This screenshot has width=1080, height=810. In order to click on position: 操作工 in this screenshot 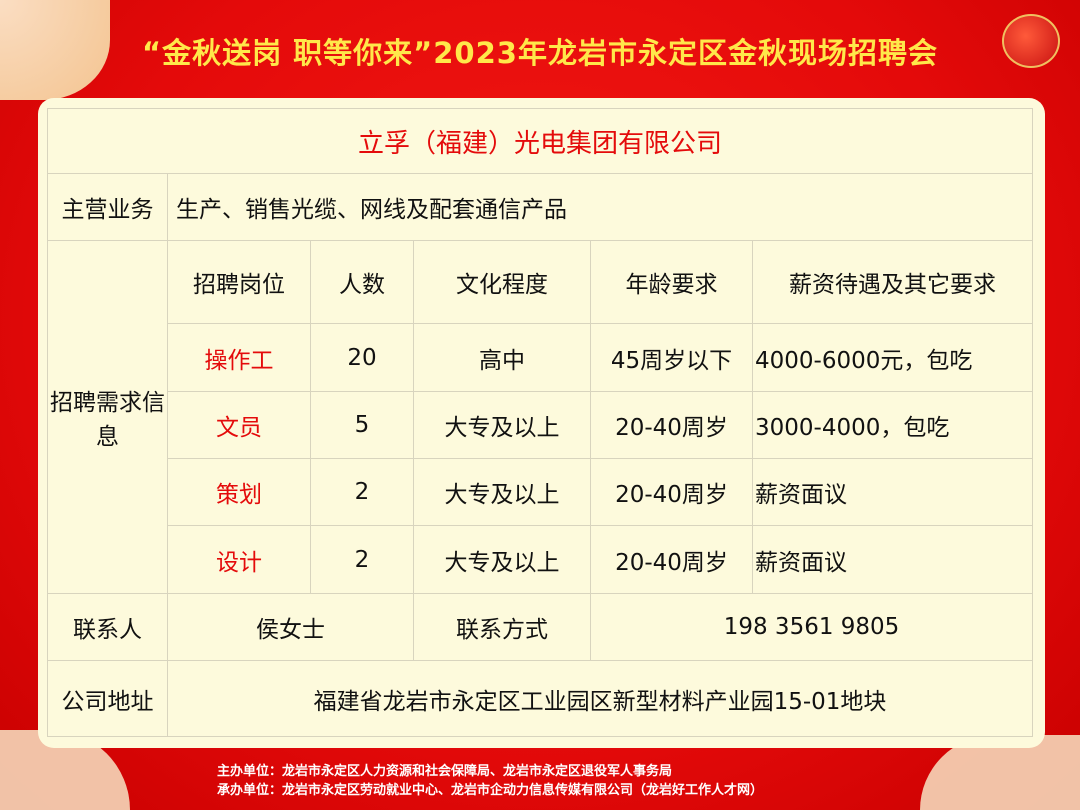, I will do `click(239, 357)`.